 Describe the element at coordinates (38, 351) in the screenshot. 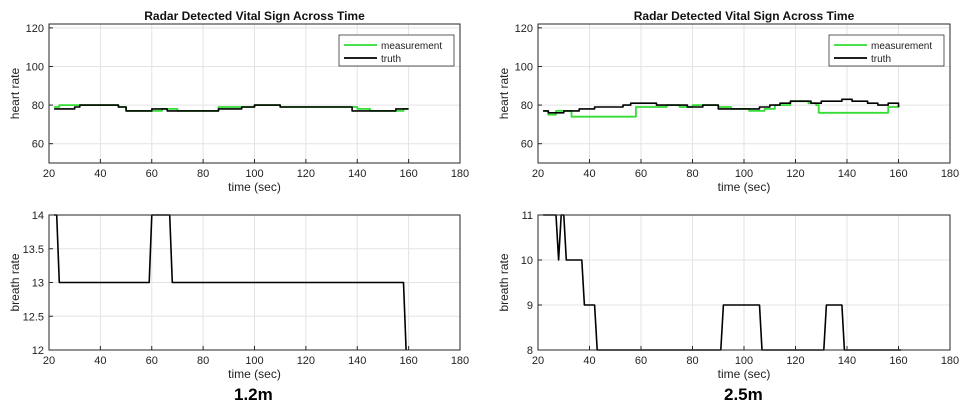

I see `y-tick-label: 12` at that location.